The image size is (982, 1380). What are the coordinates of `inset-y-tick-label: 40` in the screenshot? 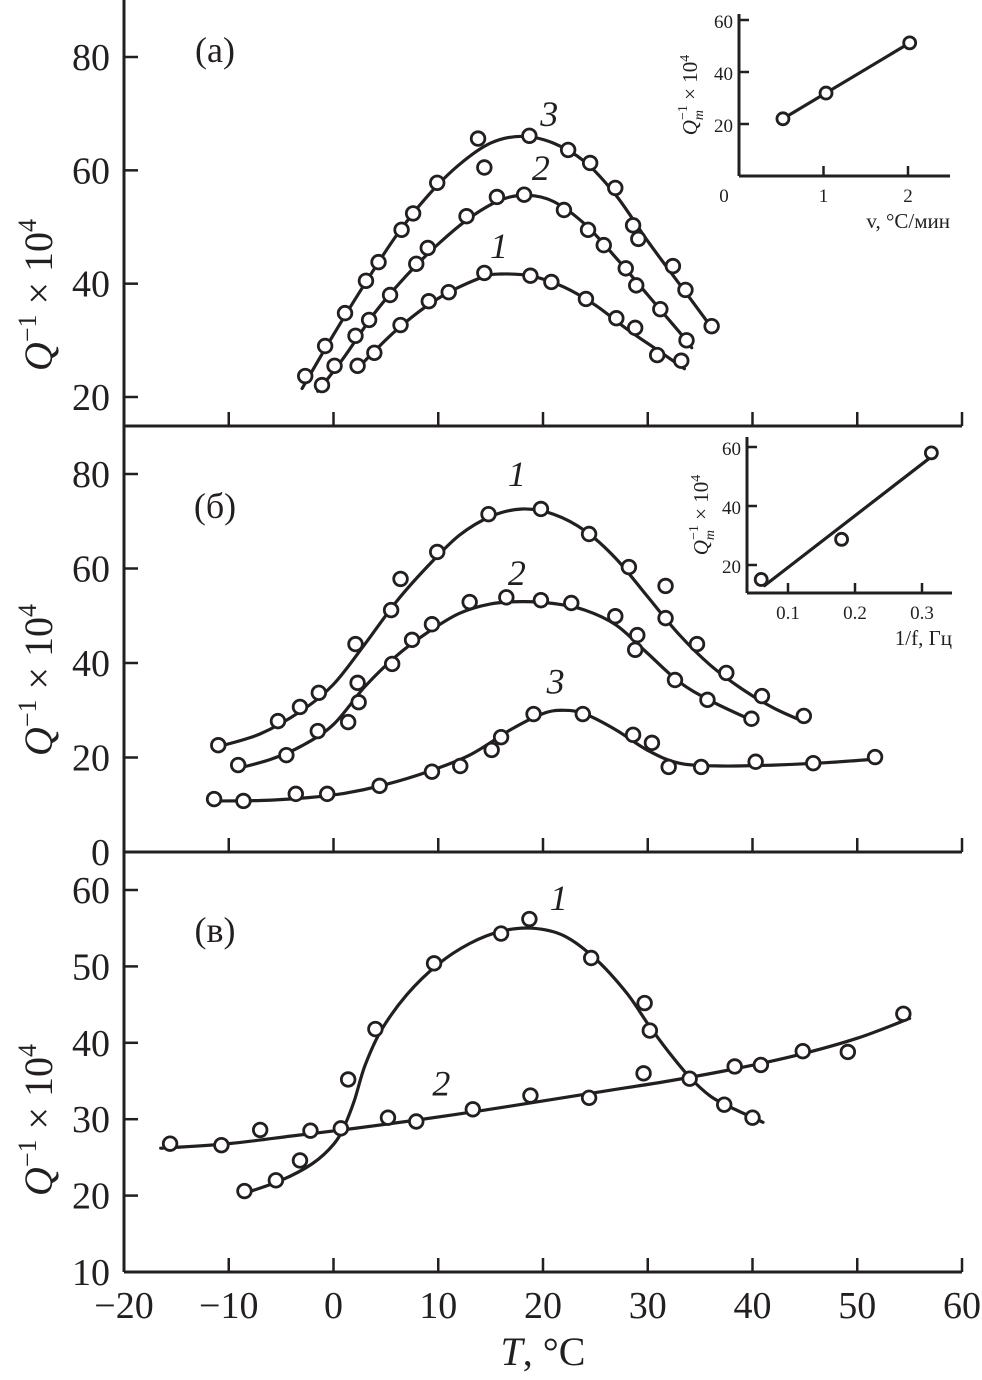 It's located at (731, 508).